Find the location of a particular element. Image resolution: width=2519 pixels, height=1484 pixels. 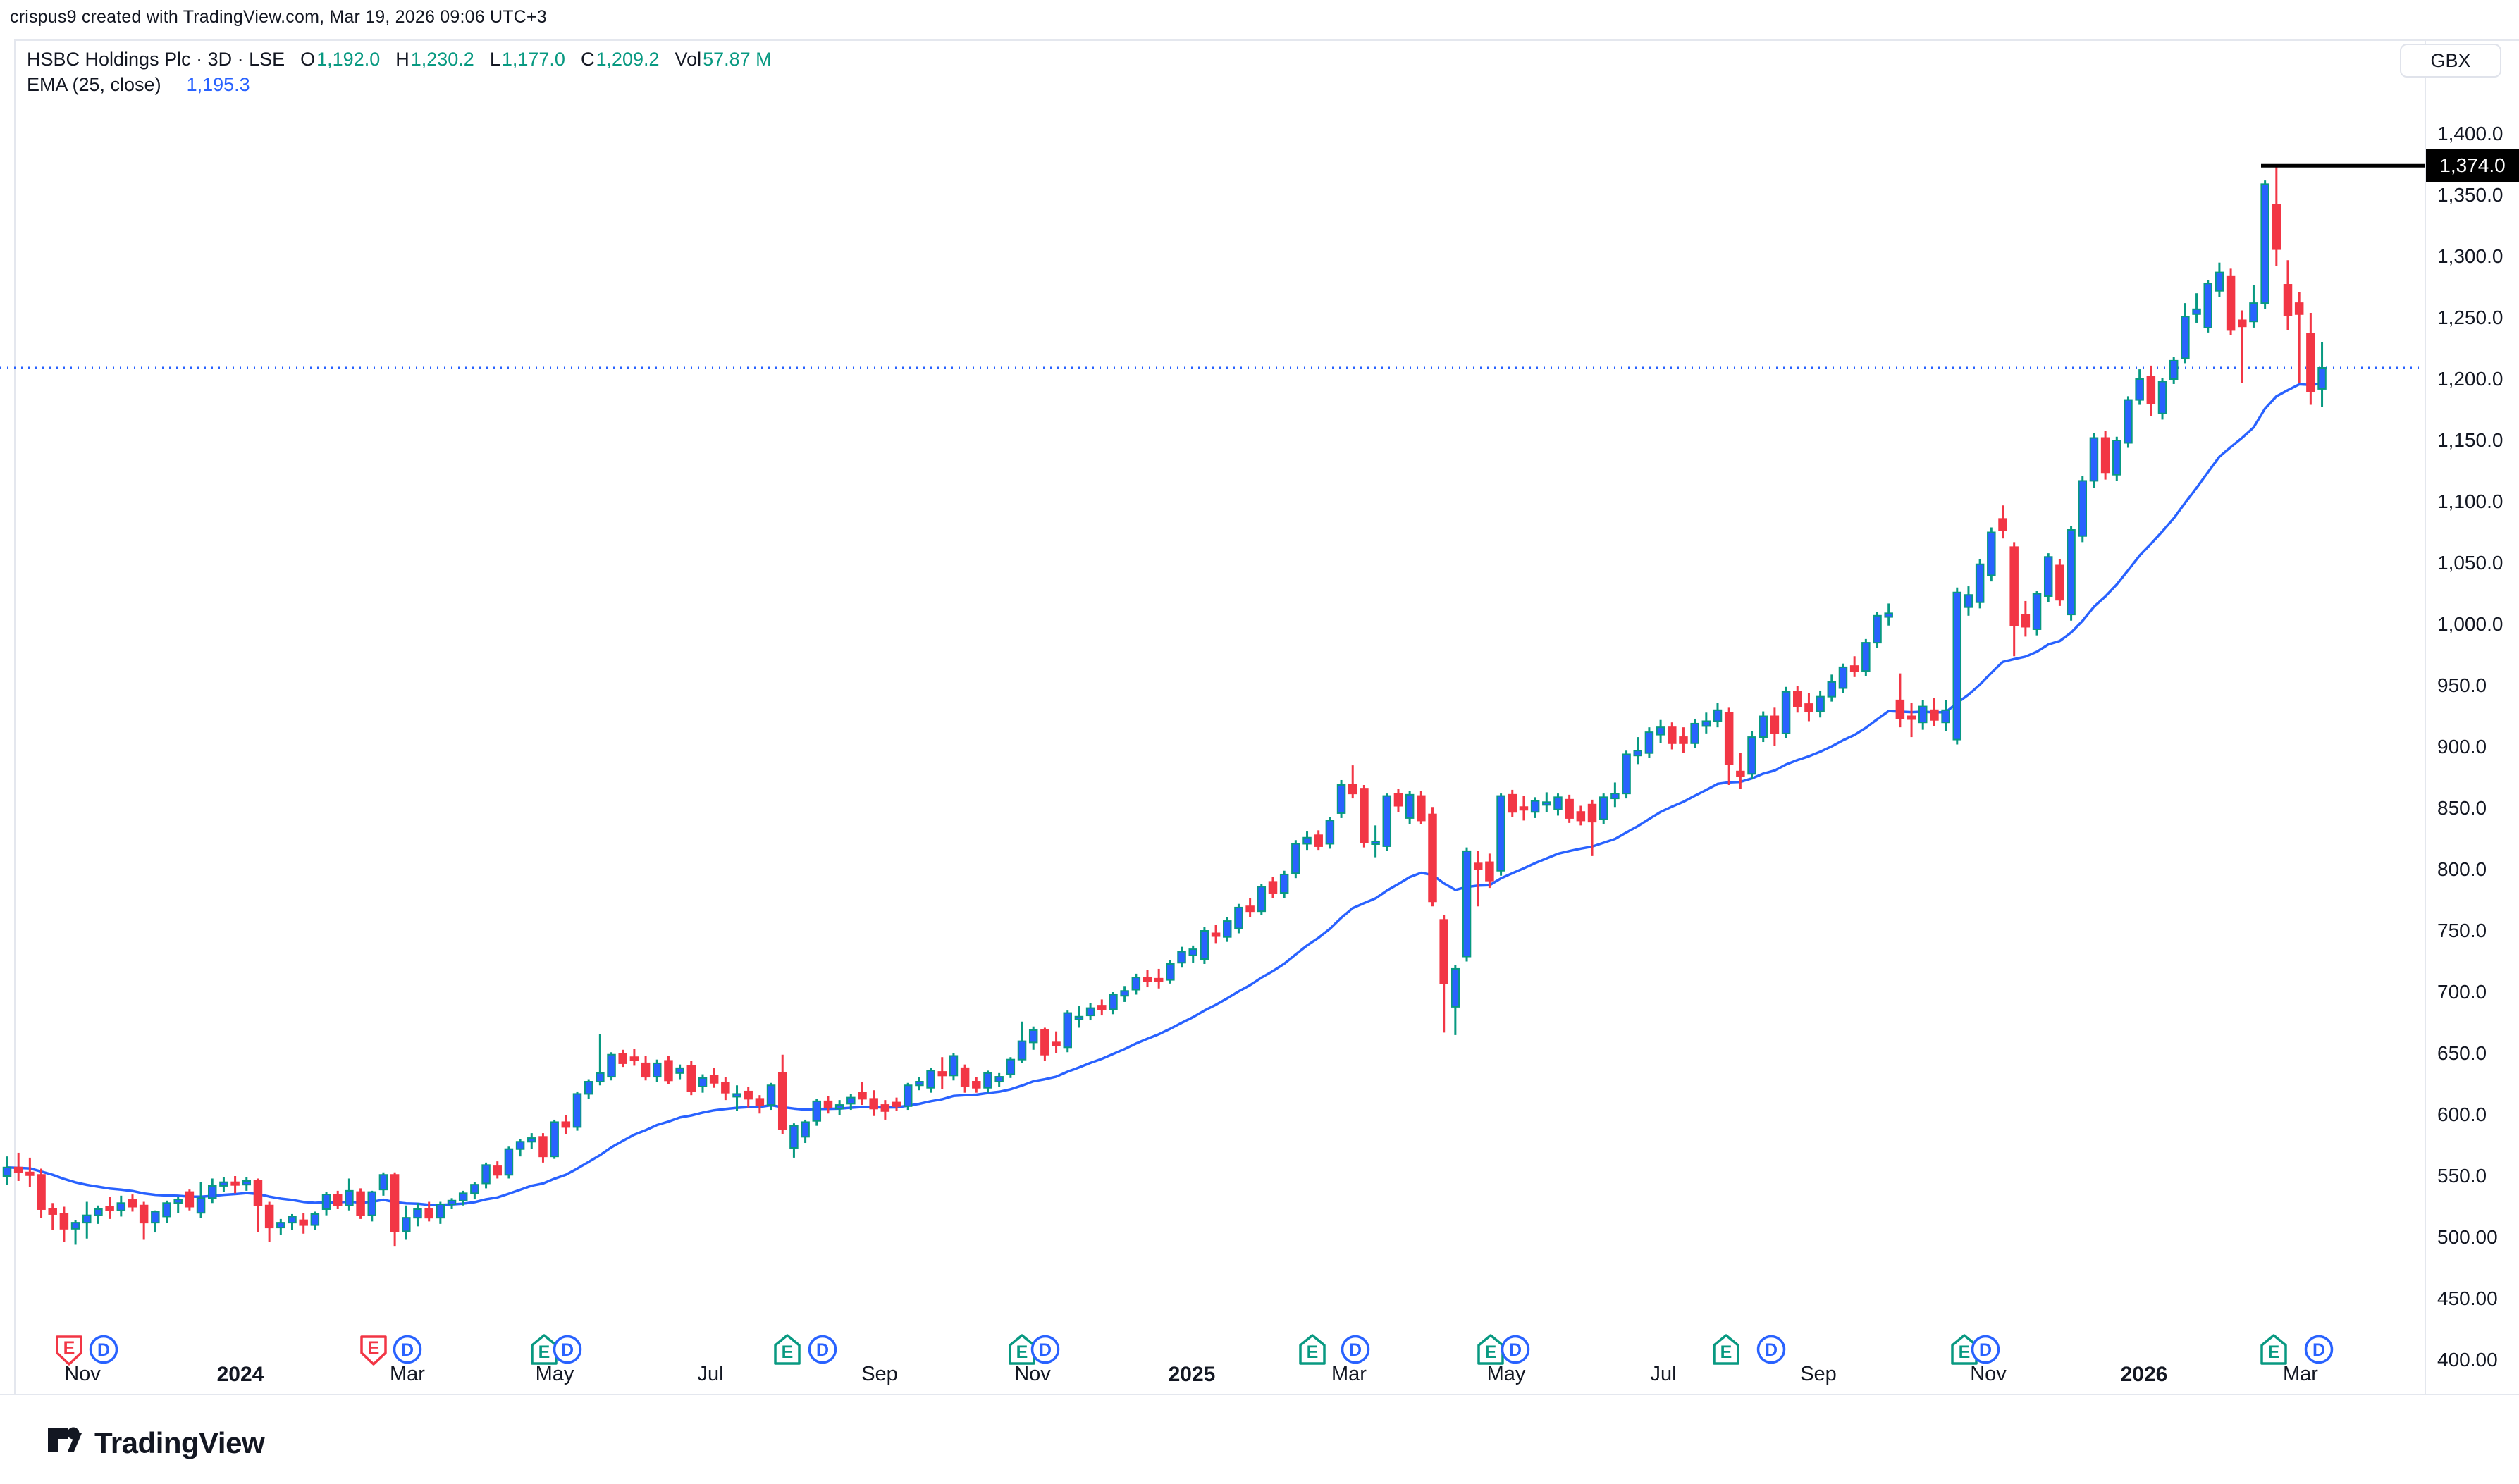

price-tick-label: 1,300.0 is located at coordinates (2470, 256).